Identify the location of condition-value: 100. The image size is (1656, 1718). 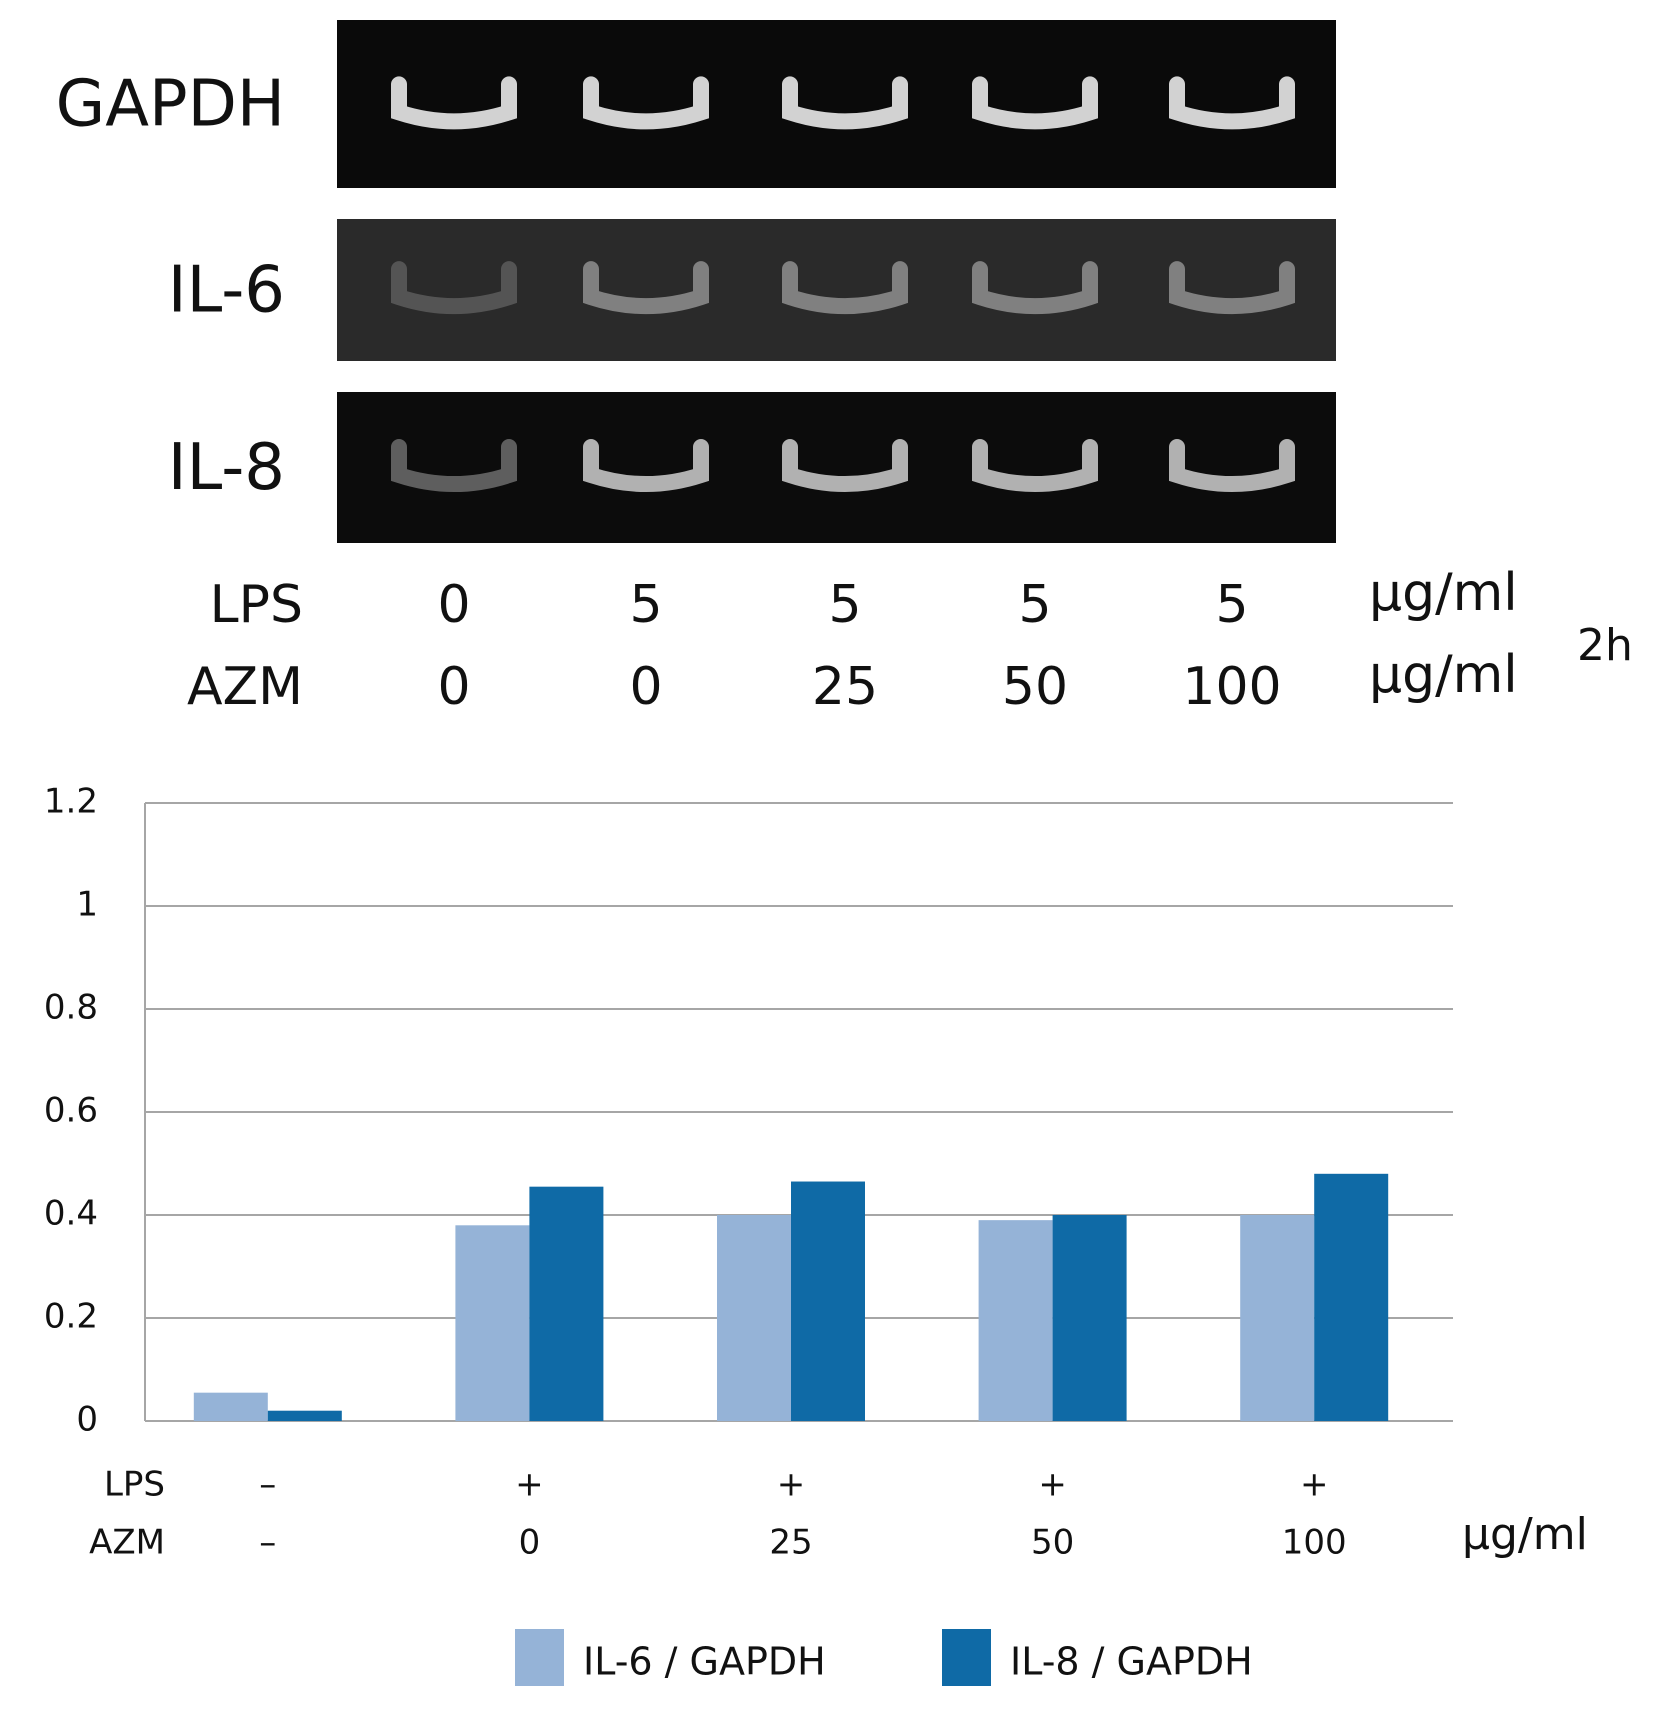
(1231, 687).